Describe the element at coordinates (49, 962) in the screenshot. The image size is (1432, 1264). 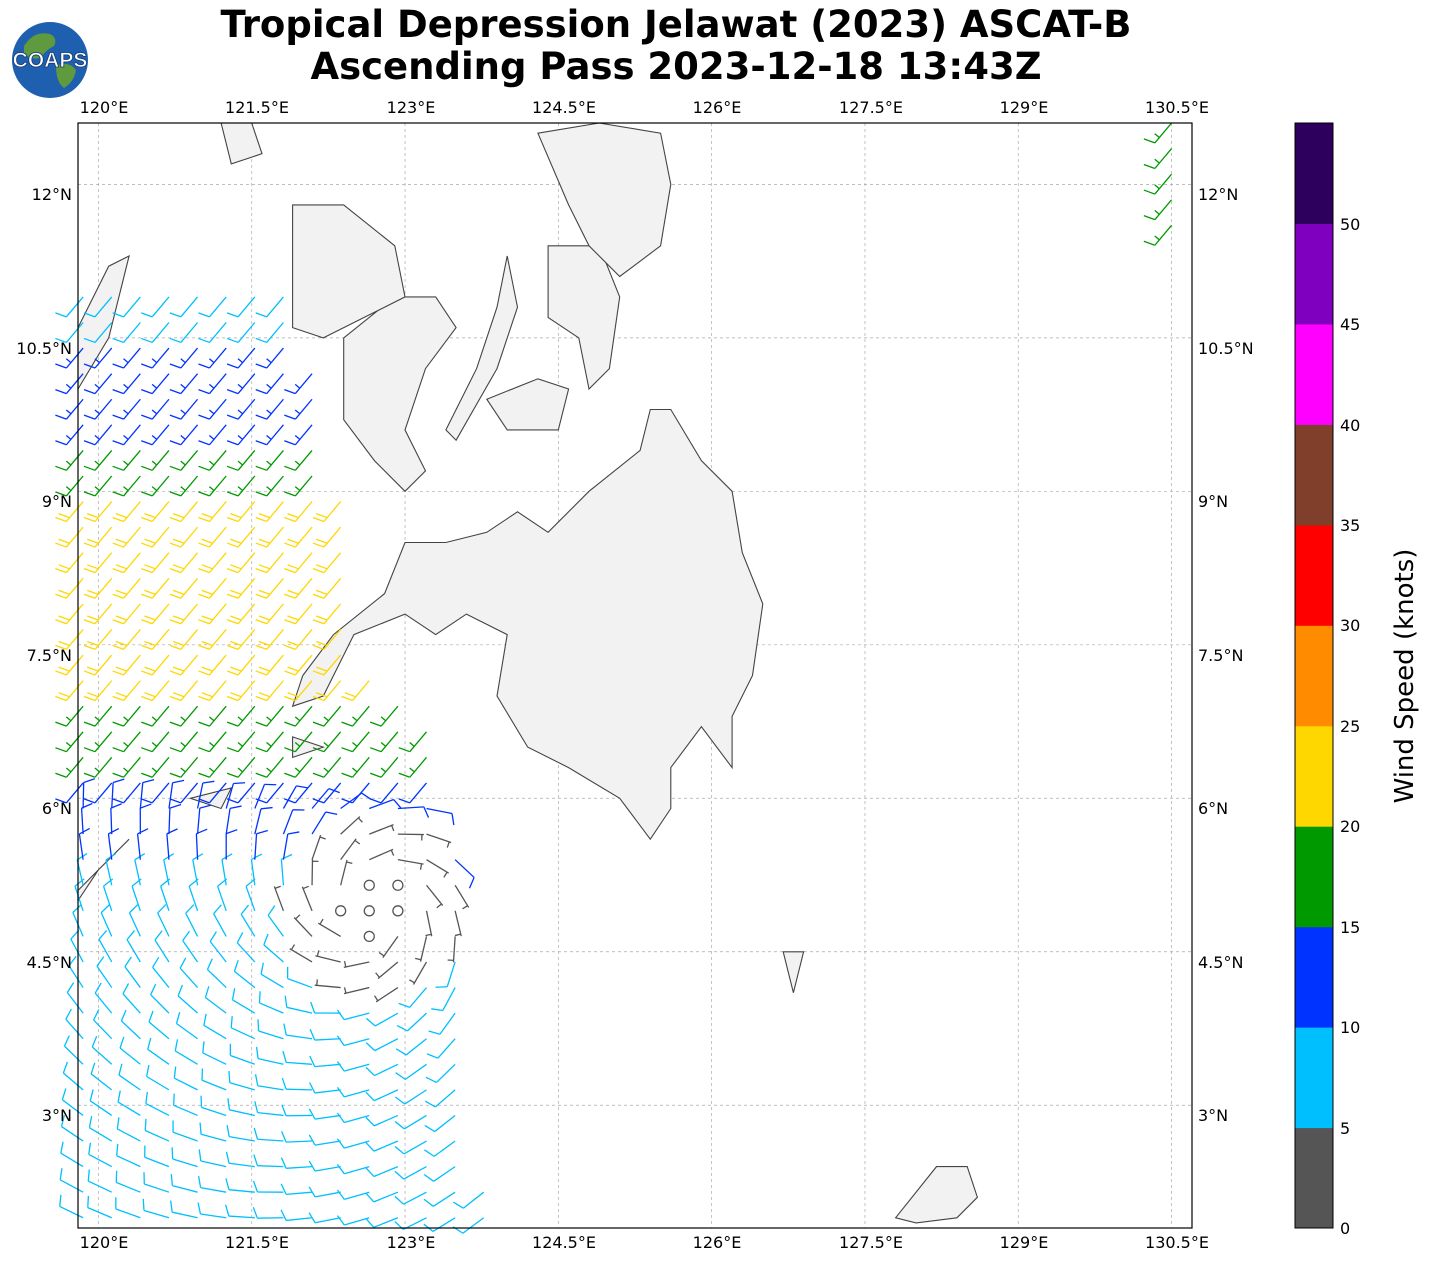
I see `lat-tick-left: 4.5°N` at that location.